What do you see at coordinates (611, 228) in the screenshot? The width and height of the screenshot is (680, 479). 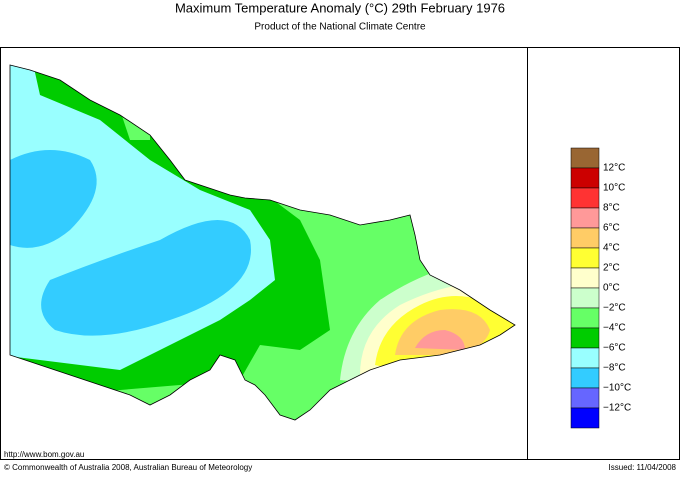 I see `legend-label: 6°C` at bounding box center [611, 228].